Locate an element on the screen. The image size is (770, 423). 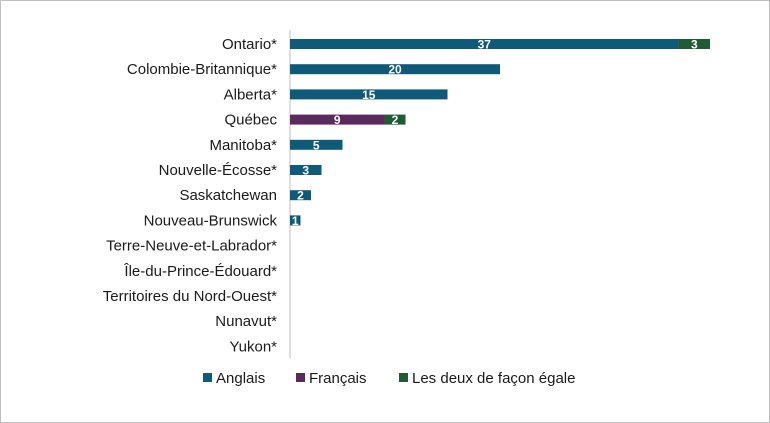
category-label: Alberta* is located at coordinates (251, 94).